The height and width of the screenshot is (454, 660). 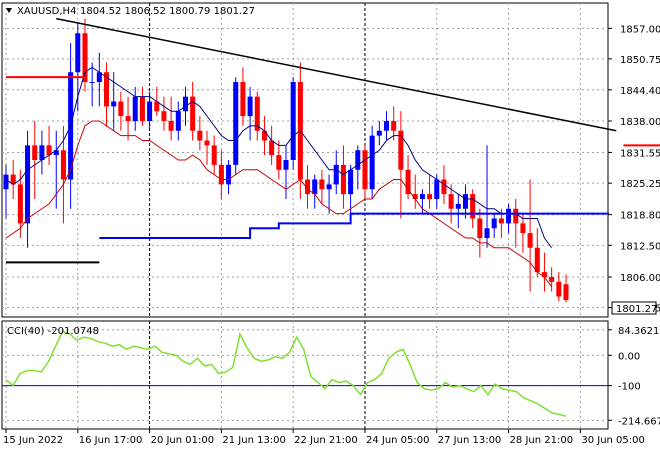 What do you see at coordinates (640, 29) in the screenshot?
I see `price-tick-label: 1857.00` at bounding box center [640, 29].